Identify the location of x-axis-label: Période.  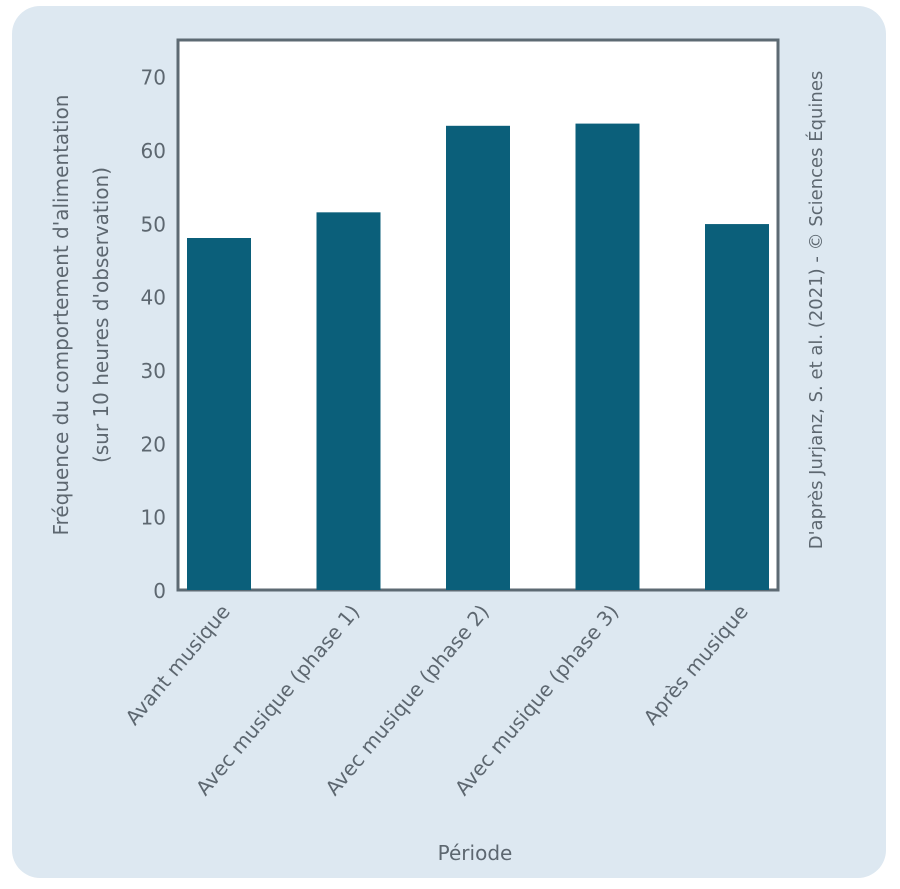
(475, 853).